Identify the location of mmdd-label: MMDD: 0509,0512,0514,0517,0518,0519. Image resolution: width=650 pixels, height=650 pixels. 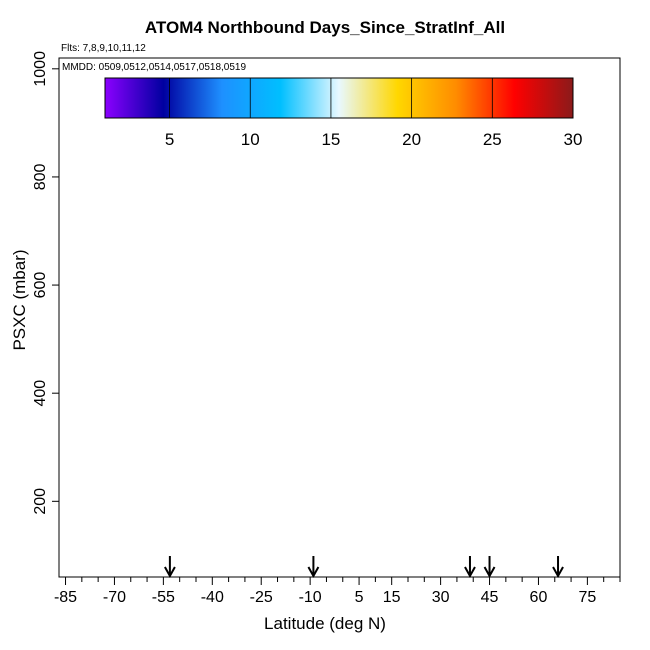
(154, 67).